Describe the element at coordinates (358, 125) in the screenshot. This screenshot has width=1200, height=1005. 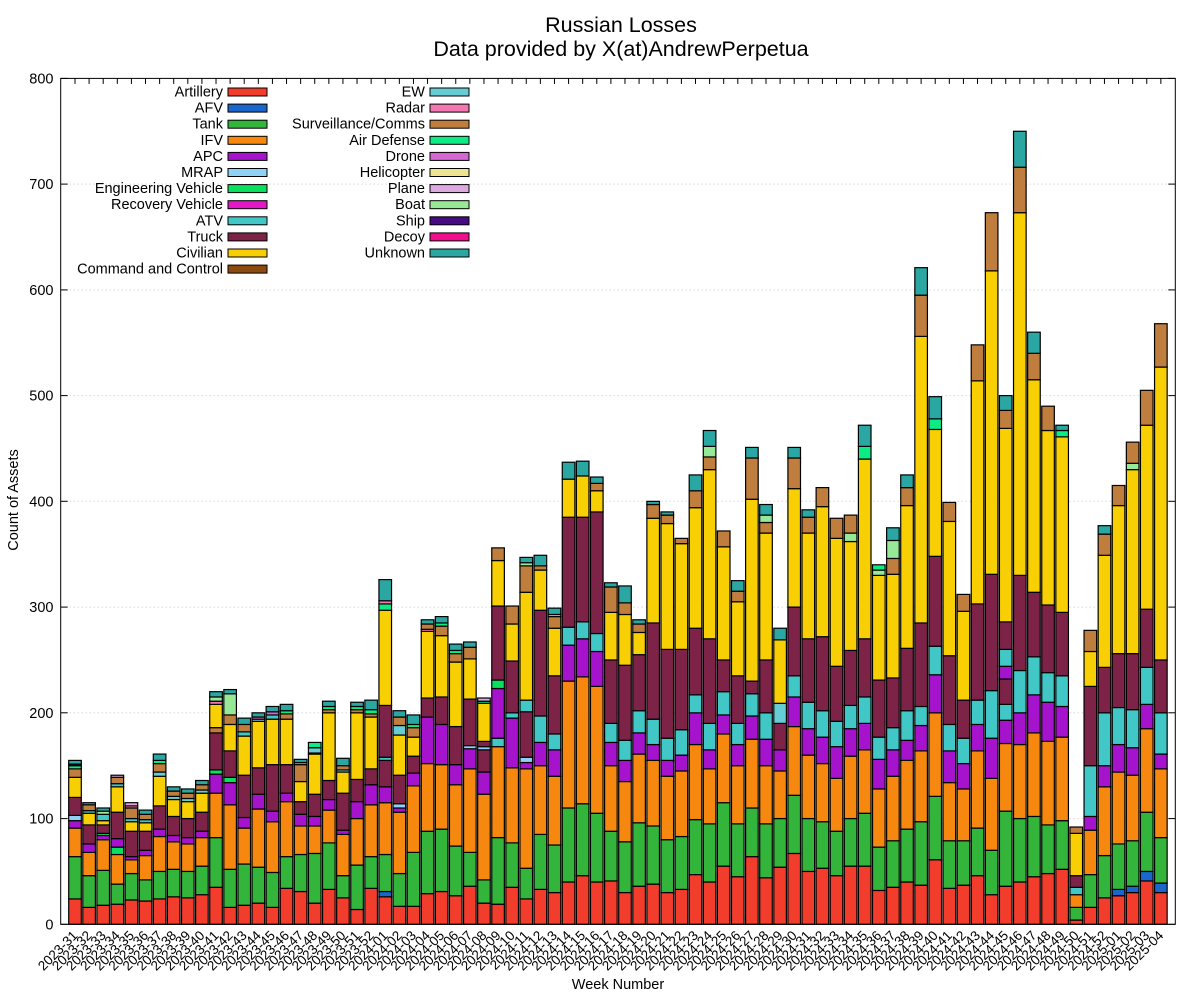
I see `svg-text: Surveillance/Comms` at that location.